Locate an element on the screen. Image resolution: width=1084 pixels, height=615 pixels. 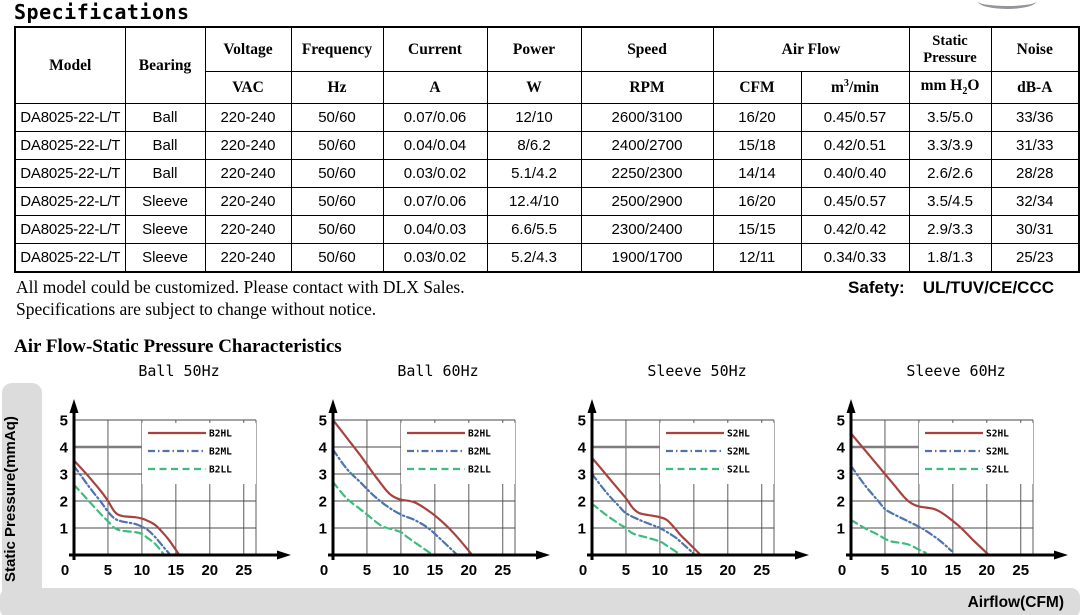
table-cell: 0.45/0.57 is located at coordinates (855, 117).